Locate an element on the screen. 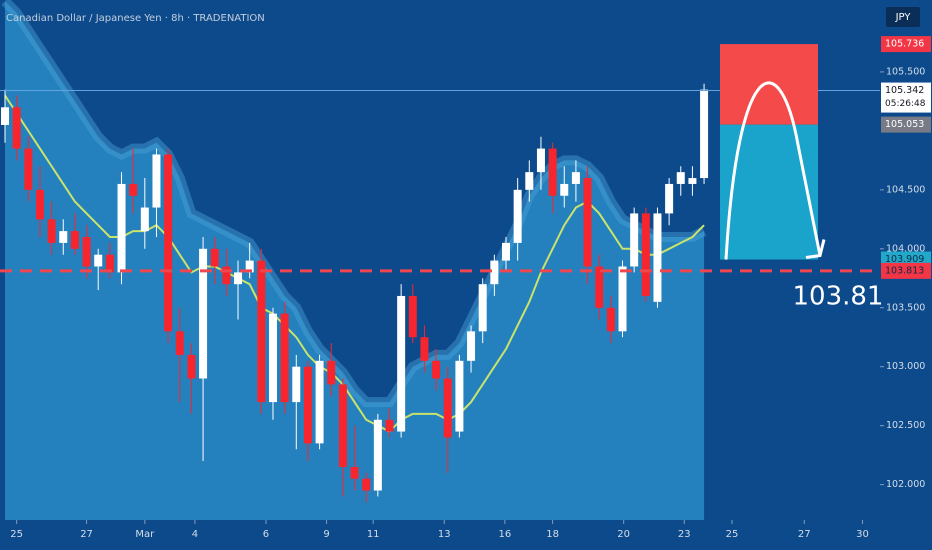  x-tick-label: 30 is located at coordinates (862, 534).